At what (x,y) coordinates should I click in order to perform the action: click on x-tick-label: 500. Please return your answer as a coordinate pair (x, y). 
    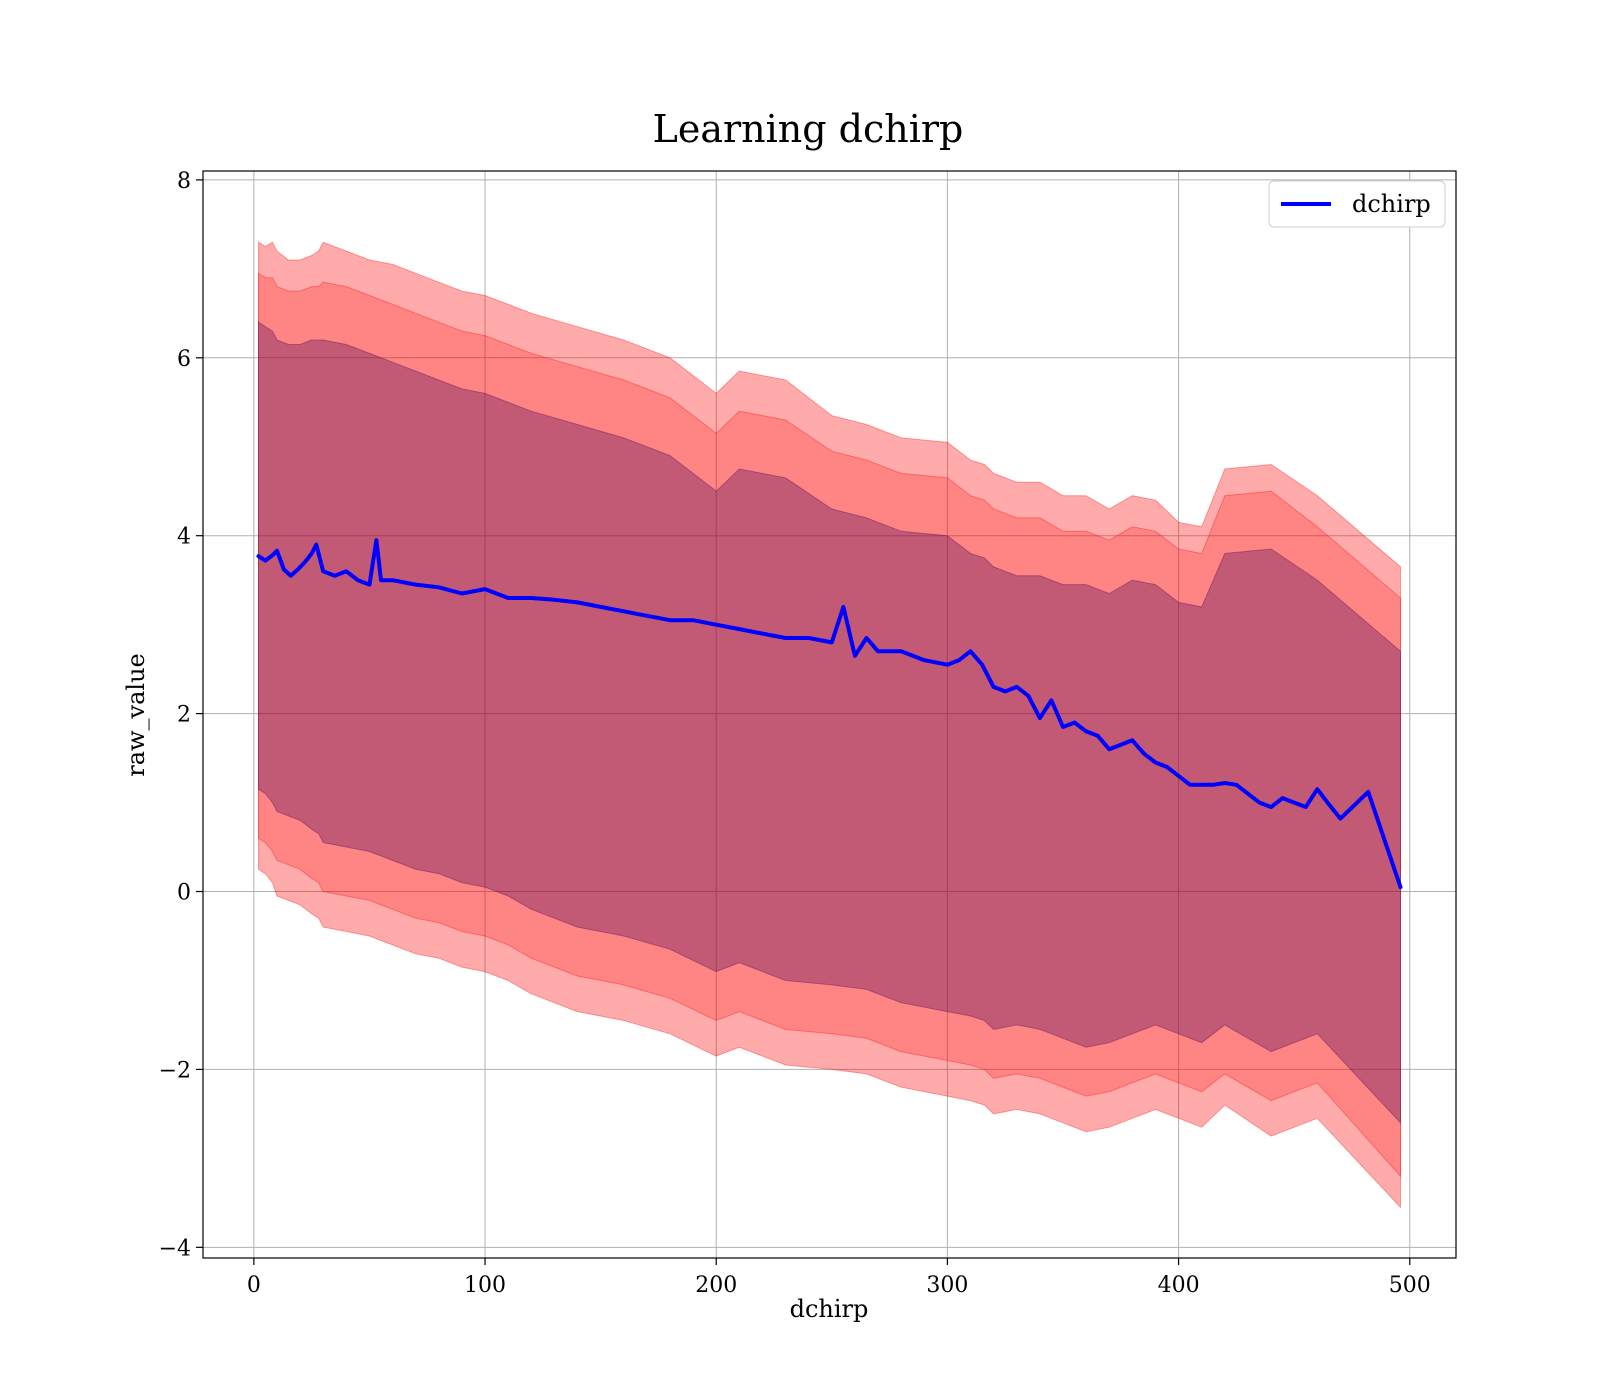
    Looking at the image, I should click on (1410, 1285).